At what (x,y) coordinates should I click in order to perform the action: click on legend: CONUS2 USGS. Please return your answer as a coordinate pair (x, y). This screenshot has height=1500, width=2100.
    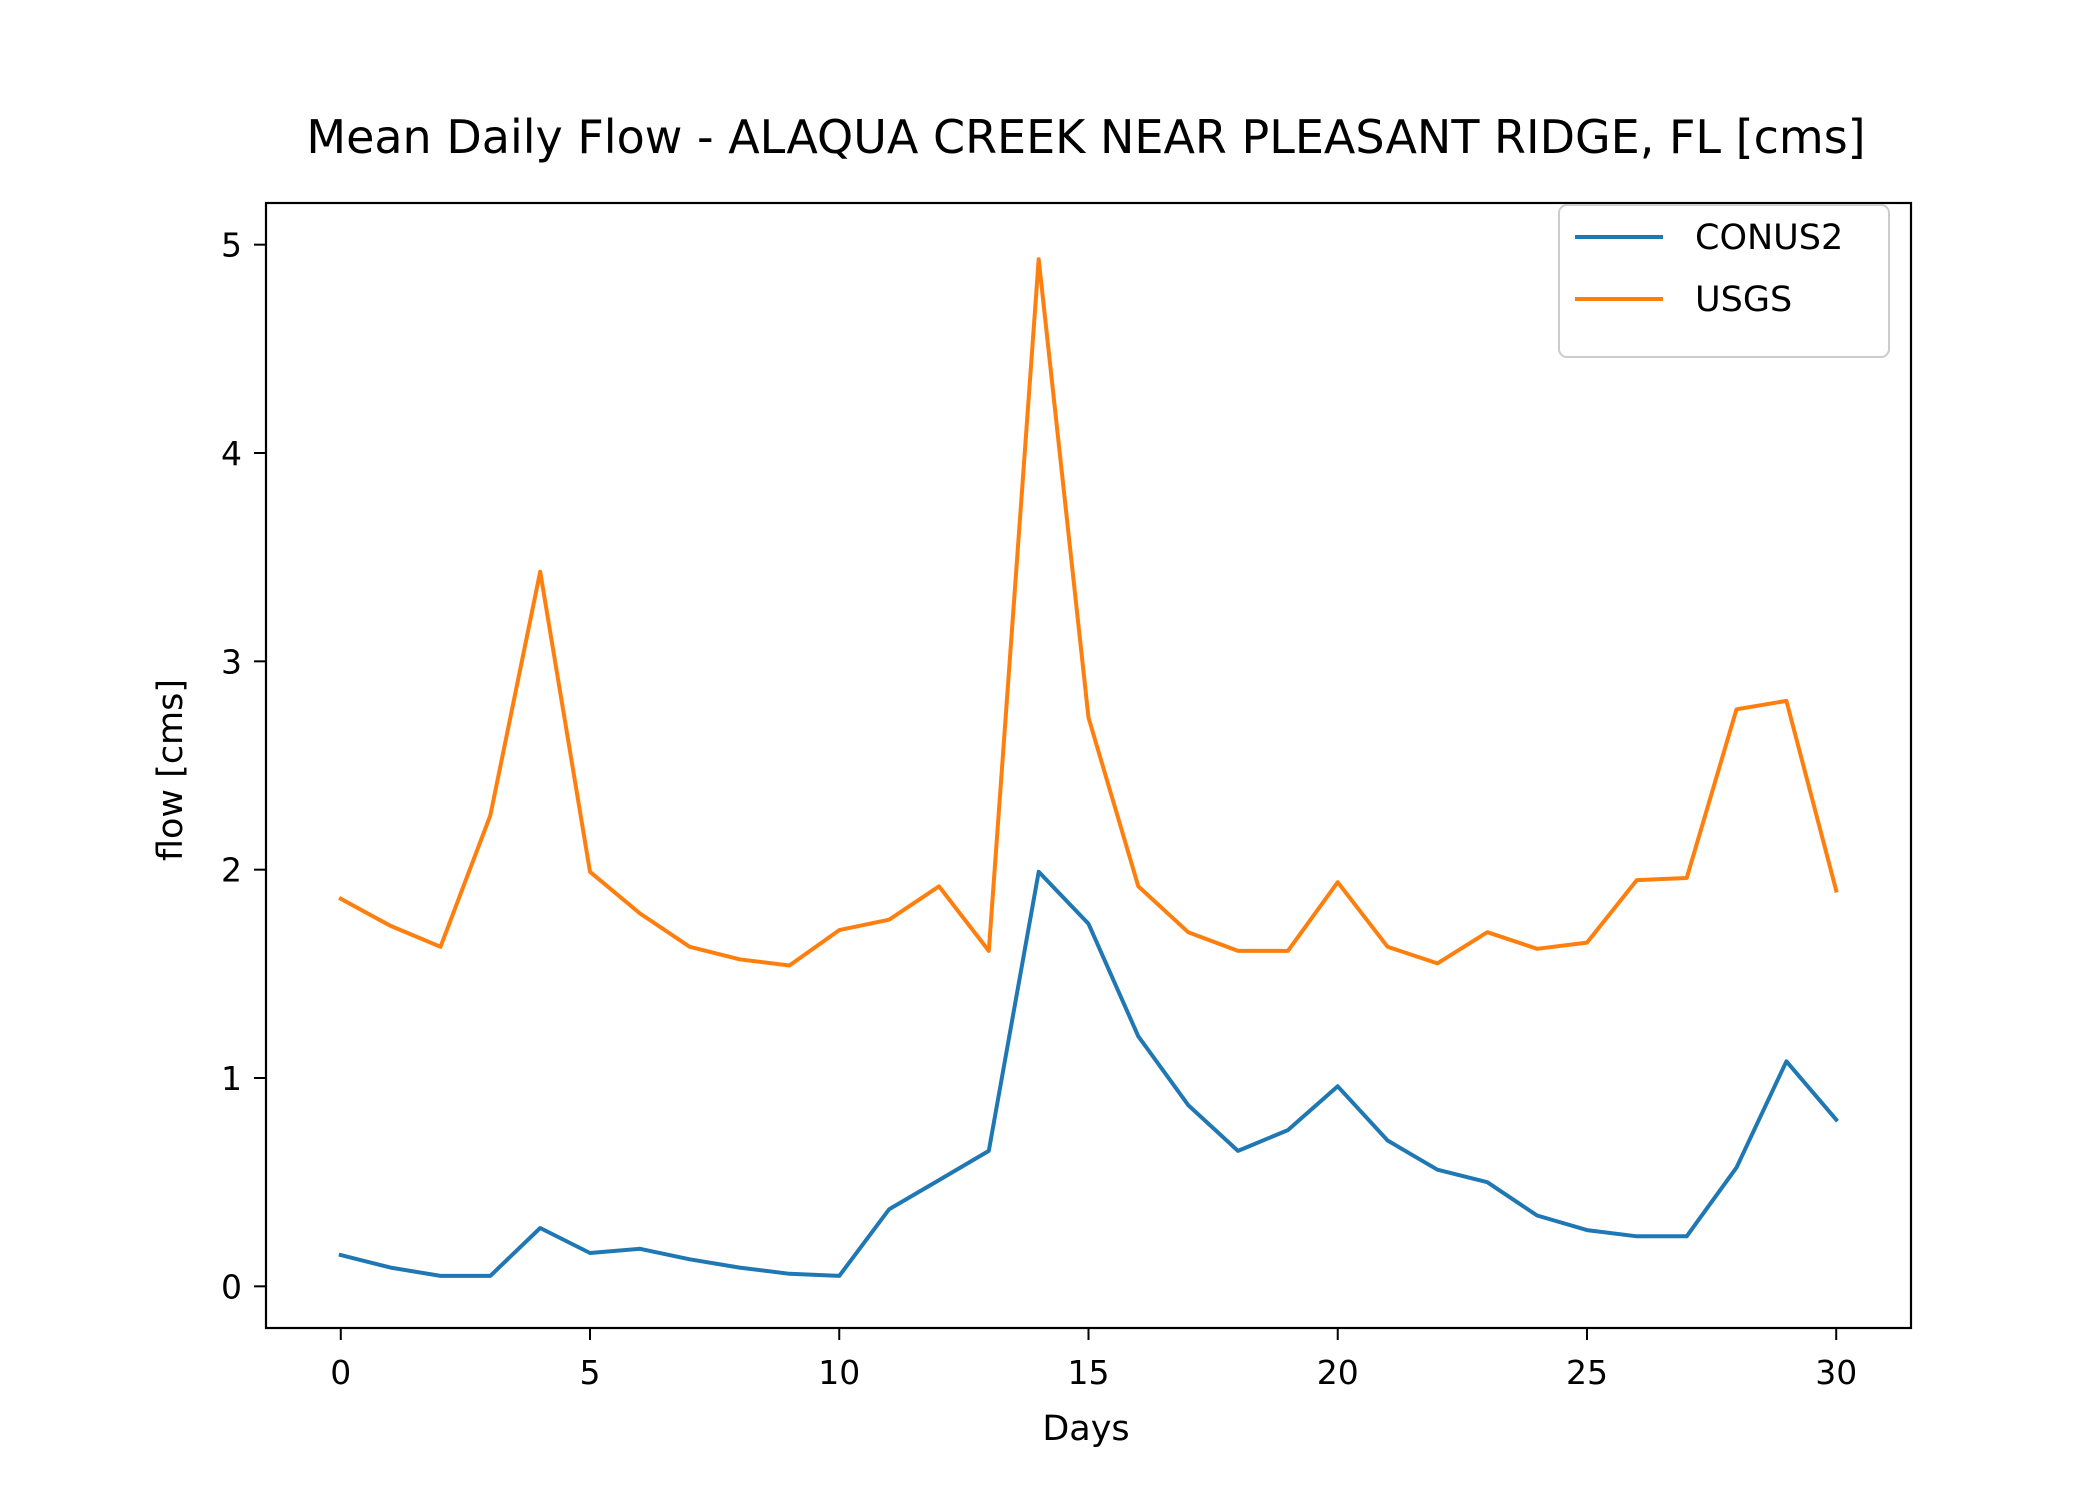
    Looking at the image, I should click on (1724, 281).